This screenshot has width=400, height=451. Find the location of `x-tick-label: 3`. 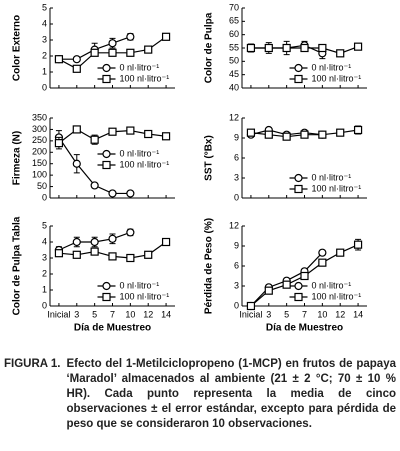

x-tick-label: 3 is located at coordinates (268, 314).